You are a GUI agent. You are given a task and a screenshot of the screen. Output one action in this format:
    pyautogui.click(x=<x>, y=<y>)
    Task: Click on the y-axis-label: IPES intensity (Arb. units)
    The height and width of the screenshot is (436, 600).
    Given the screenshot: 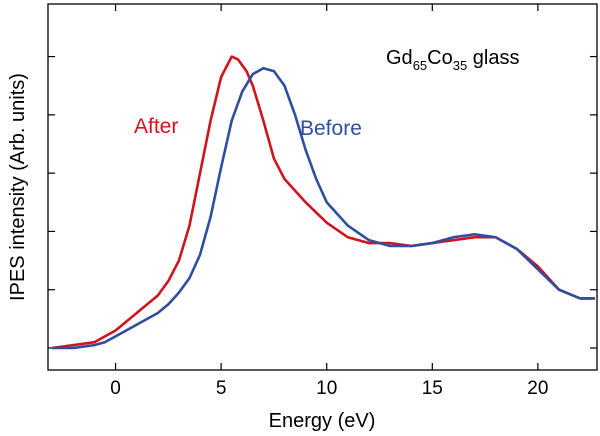 What is the action you would take?
    pyautogui.click(x=18, y=187)
    